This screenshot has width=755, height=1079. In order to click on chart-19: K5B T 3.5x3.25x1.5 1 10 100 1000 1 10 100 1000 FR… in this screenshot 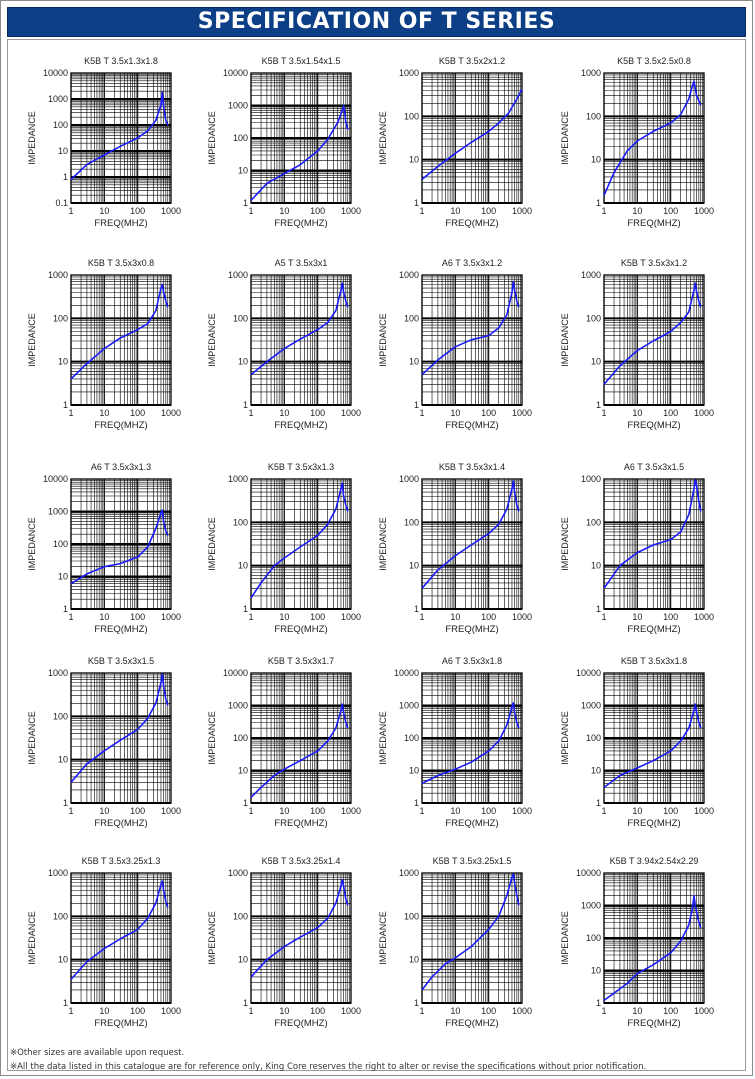, I will do `click(455, 942)`.